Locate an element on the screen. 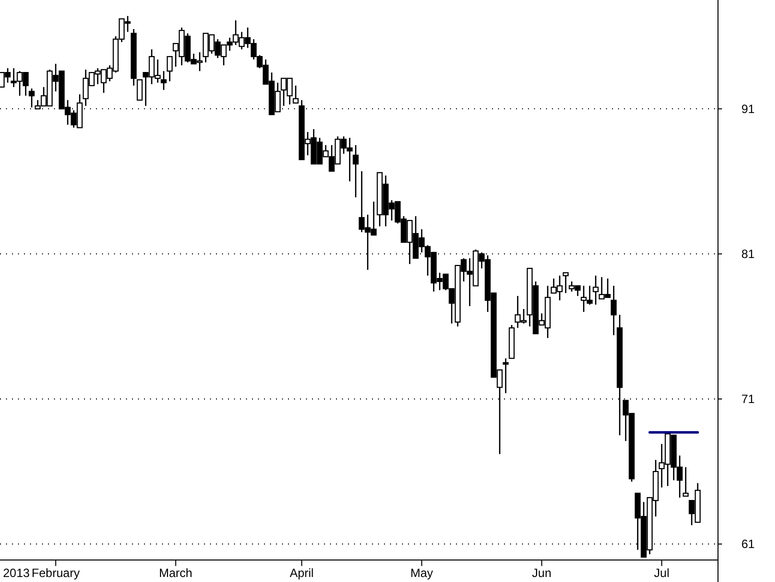 This screenshot has width=775, height=582. y-tick-label: 91 is located at coordinates (748, 109).